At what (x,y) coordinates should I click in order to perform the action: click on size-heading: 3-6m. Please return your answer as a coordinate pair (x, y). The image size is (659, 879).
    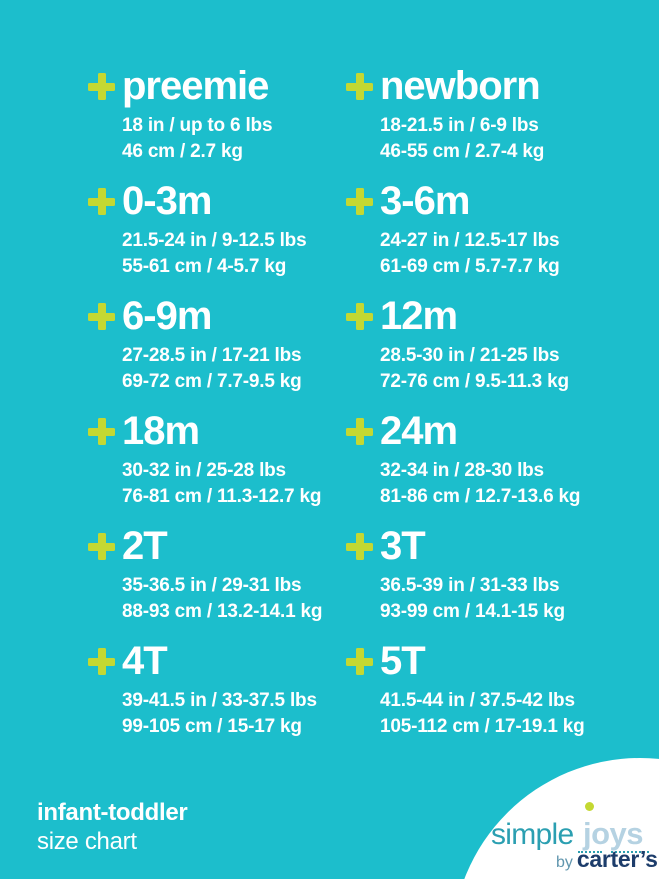
    Looking at the image, I should click on (491, 201).